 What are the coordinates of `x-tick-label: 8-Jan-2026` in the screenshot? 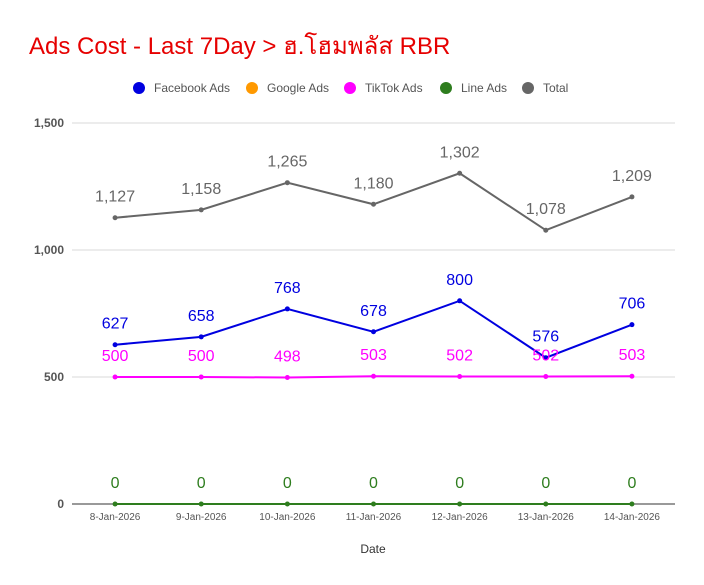 It's located at (115, 517).